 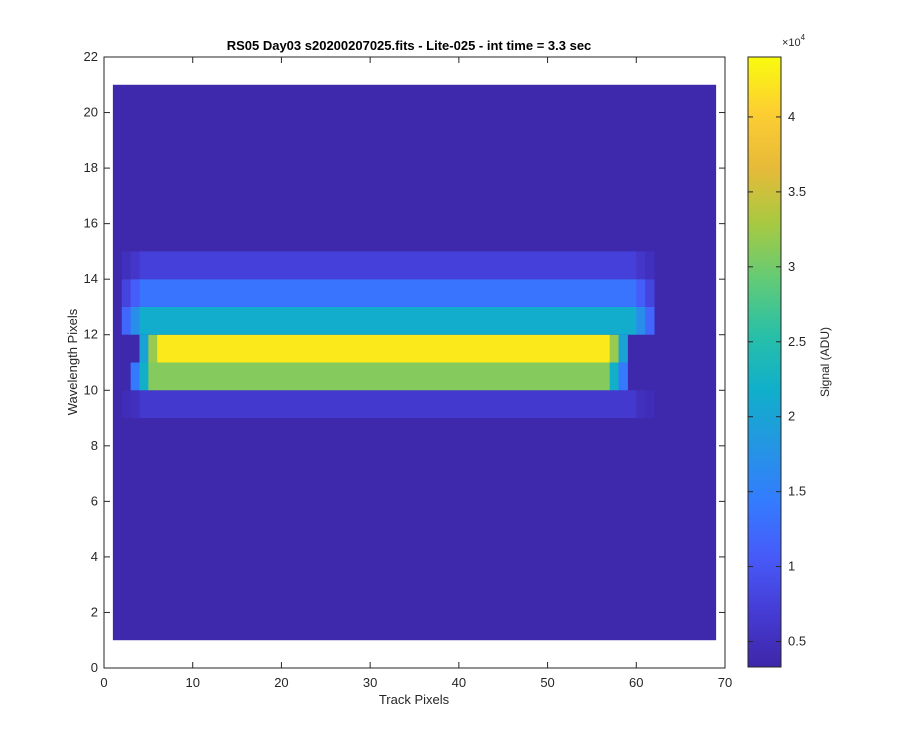 I want to click on heatmap-cell-row2-seg2, so click(x=384, y=348).